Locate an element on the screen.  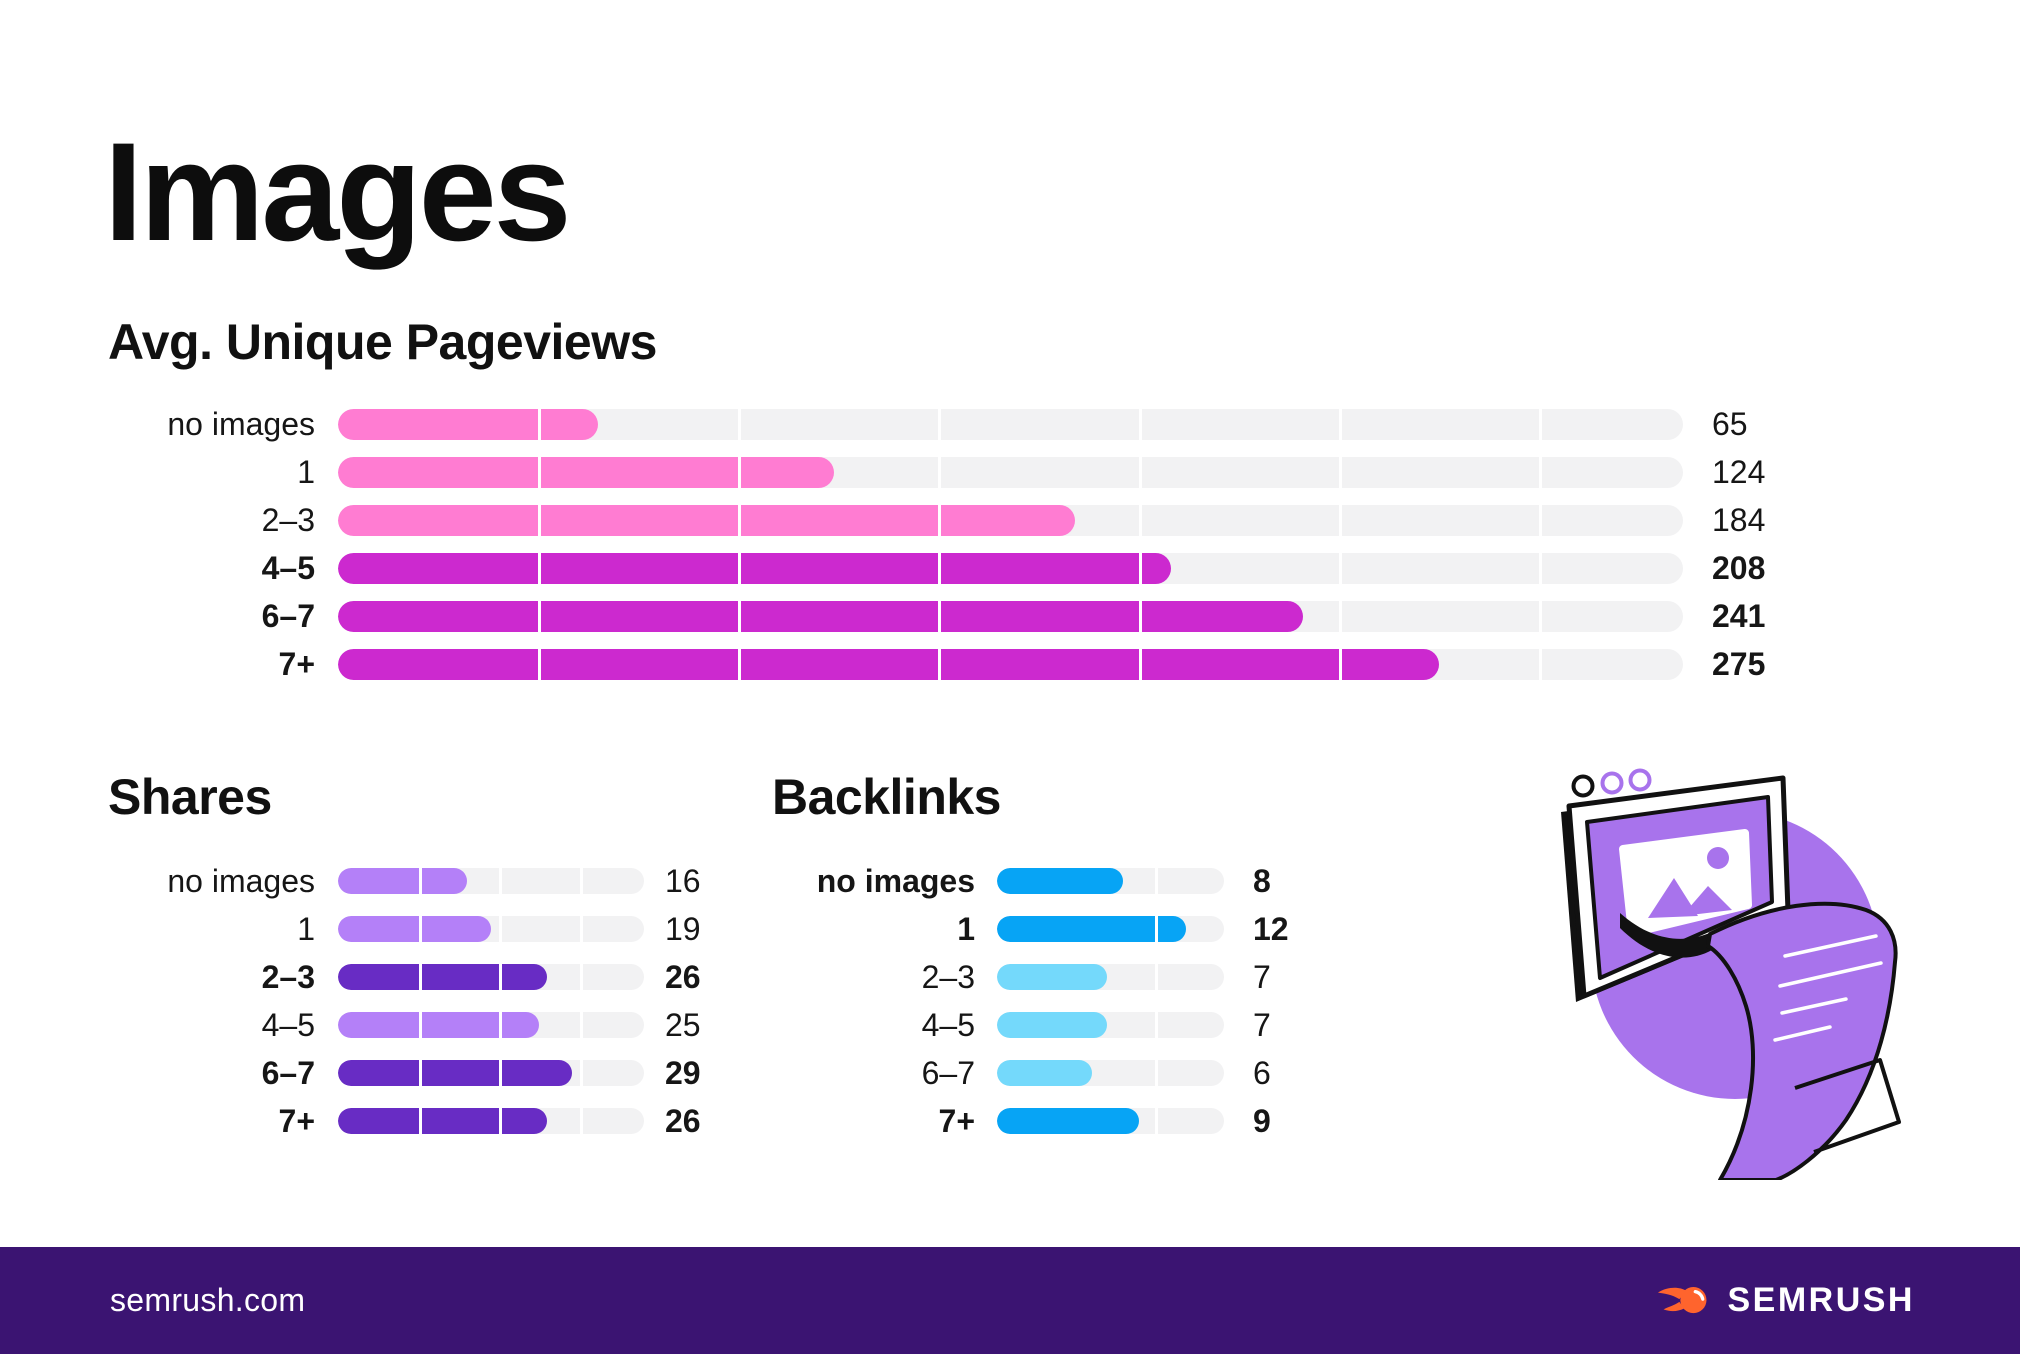
row-value: 9 is located at coordinates (1262, 1121).